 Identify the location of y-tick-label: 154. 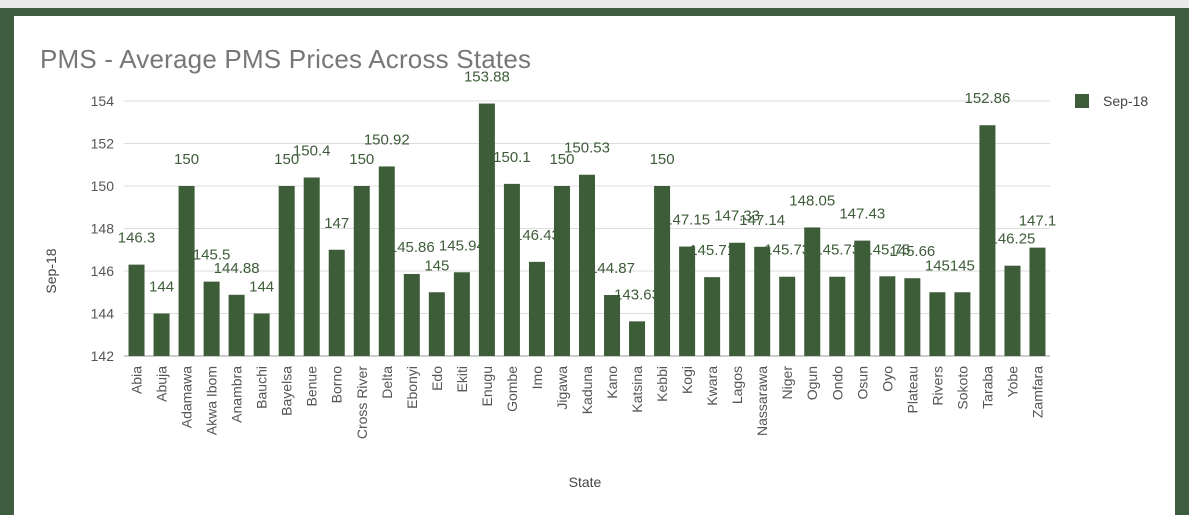
(103, 101).